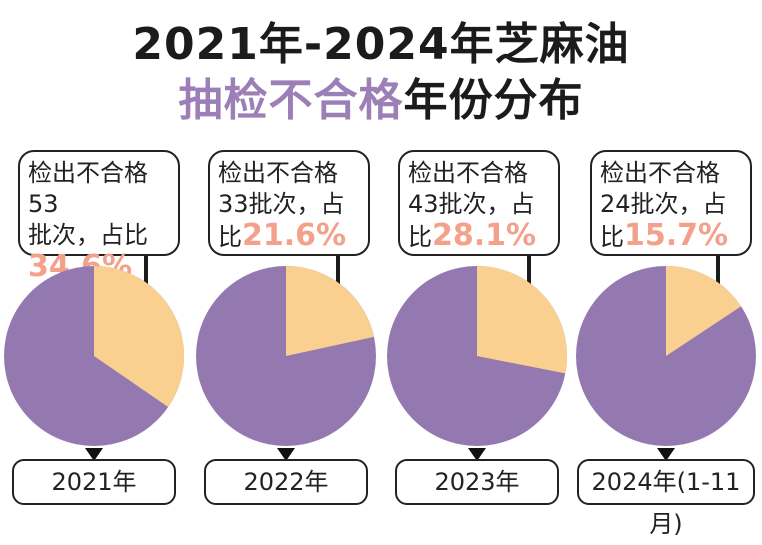 This screenshot has width=762, height=545. Describe the element at coordinates (88, 188) in the screenshot. I see `callout-line-1: 检出不合格53` at that location.